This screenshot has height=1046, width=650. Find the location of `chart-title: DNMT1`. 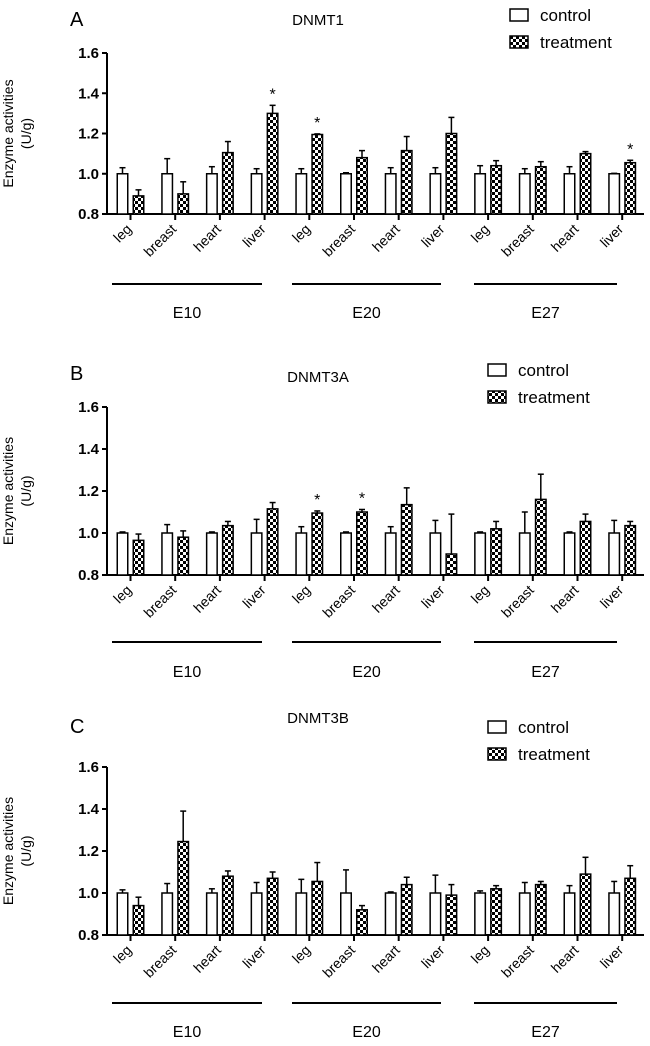

chart-title: DNMT1 is located at coordinates (318, 20).